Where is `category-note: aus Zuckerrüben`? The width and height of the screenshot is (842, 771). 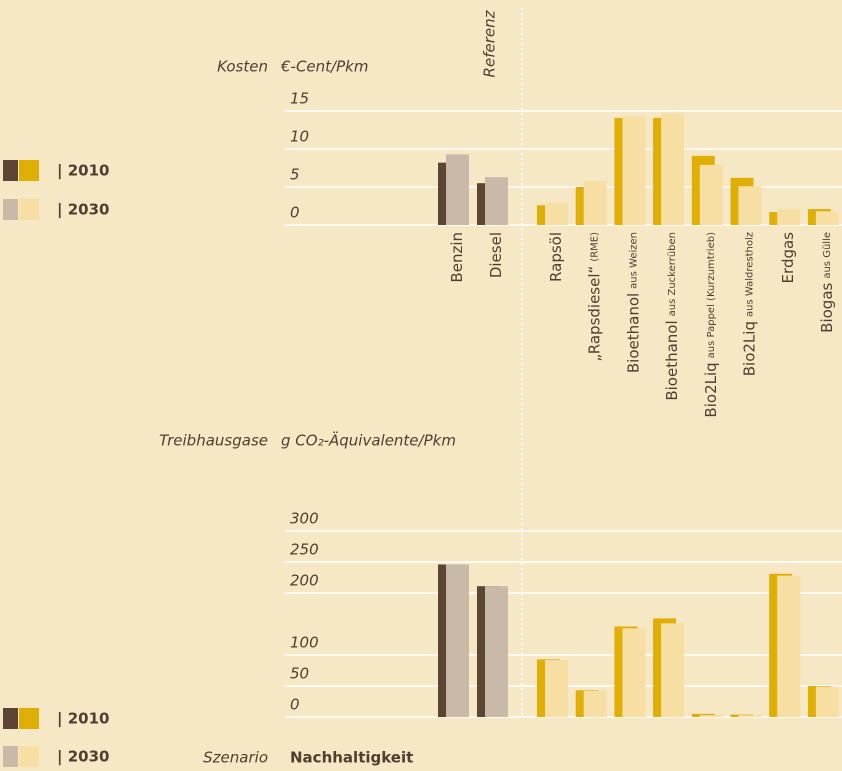 category-note: aus Zuckerrüben is located at coordinates (672, 274).